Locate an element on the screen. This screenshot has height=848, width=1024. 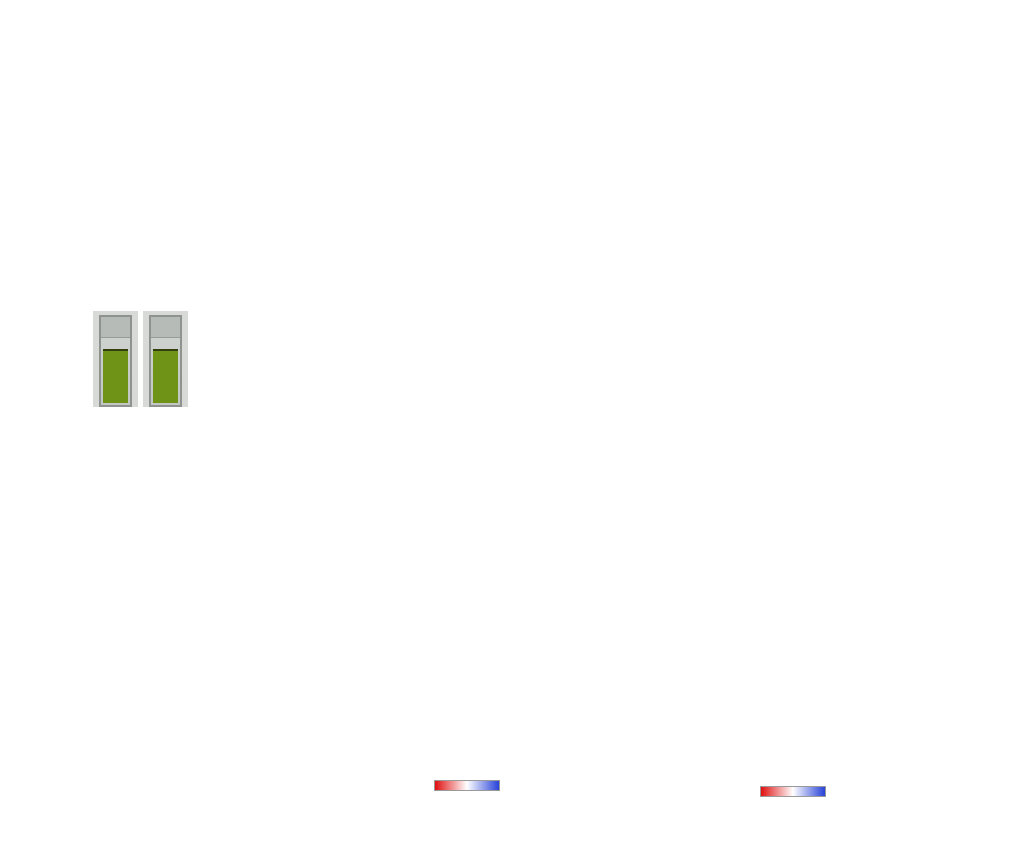
cuvette-ang-a is located at coordinates (115, 361).